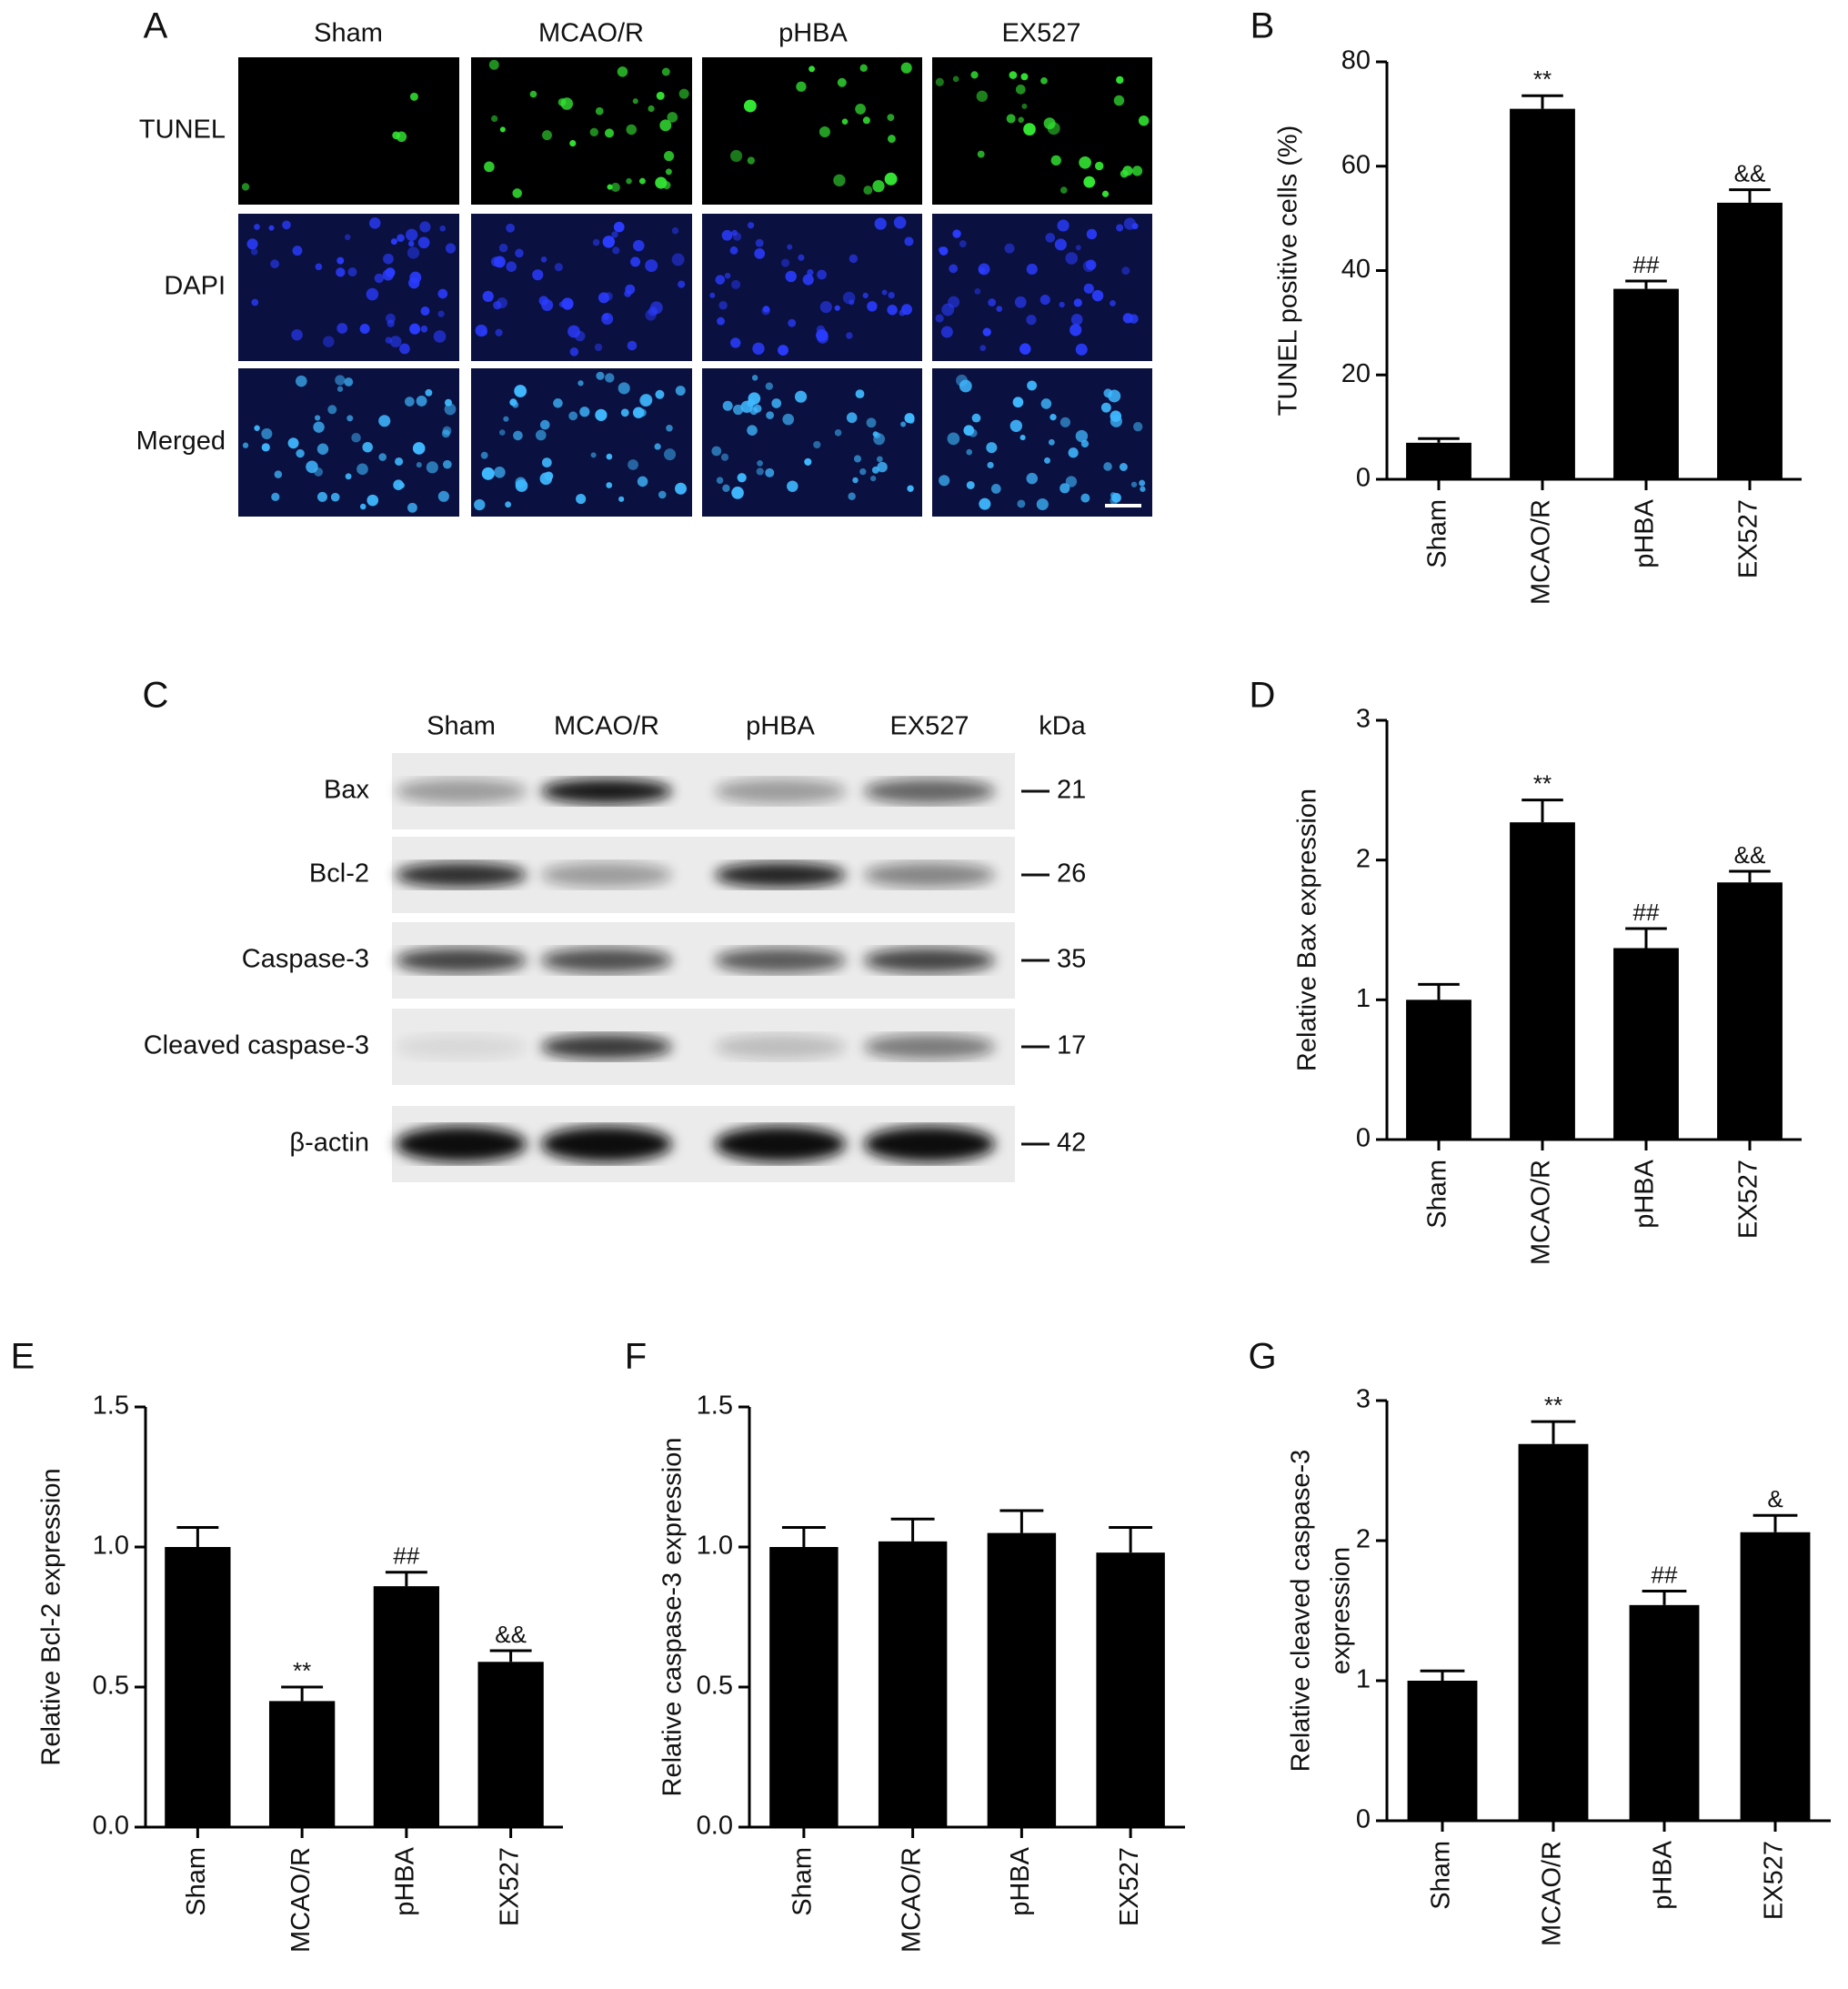 The image size is (1848, 1989). I want to click on micrograph-image, so click(349, 131).